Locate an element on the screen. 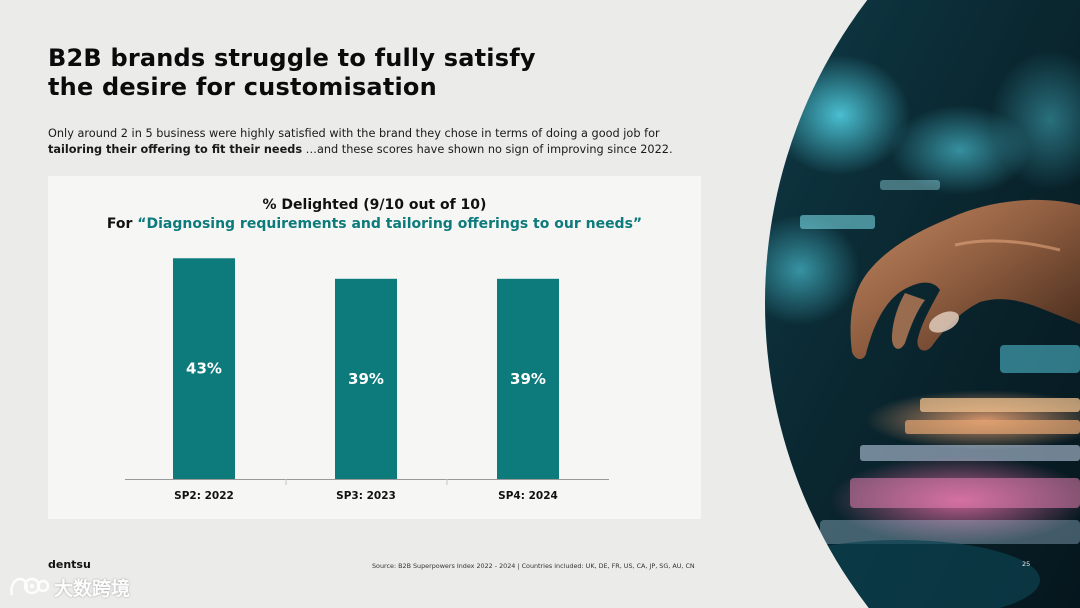  page-number: 25 is located at coordinates (1026, 564).